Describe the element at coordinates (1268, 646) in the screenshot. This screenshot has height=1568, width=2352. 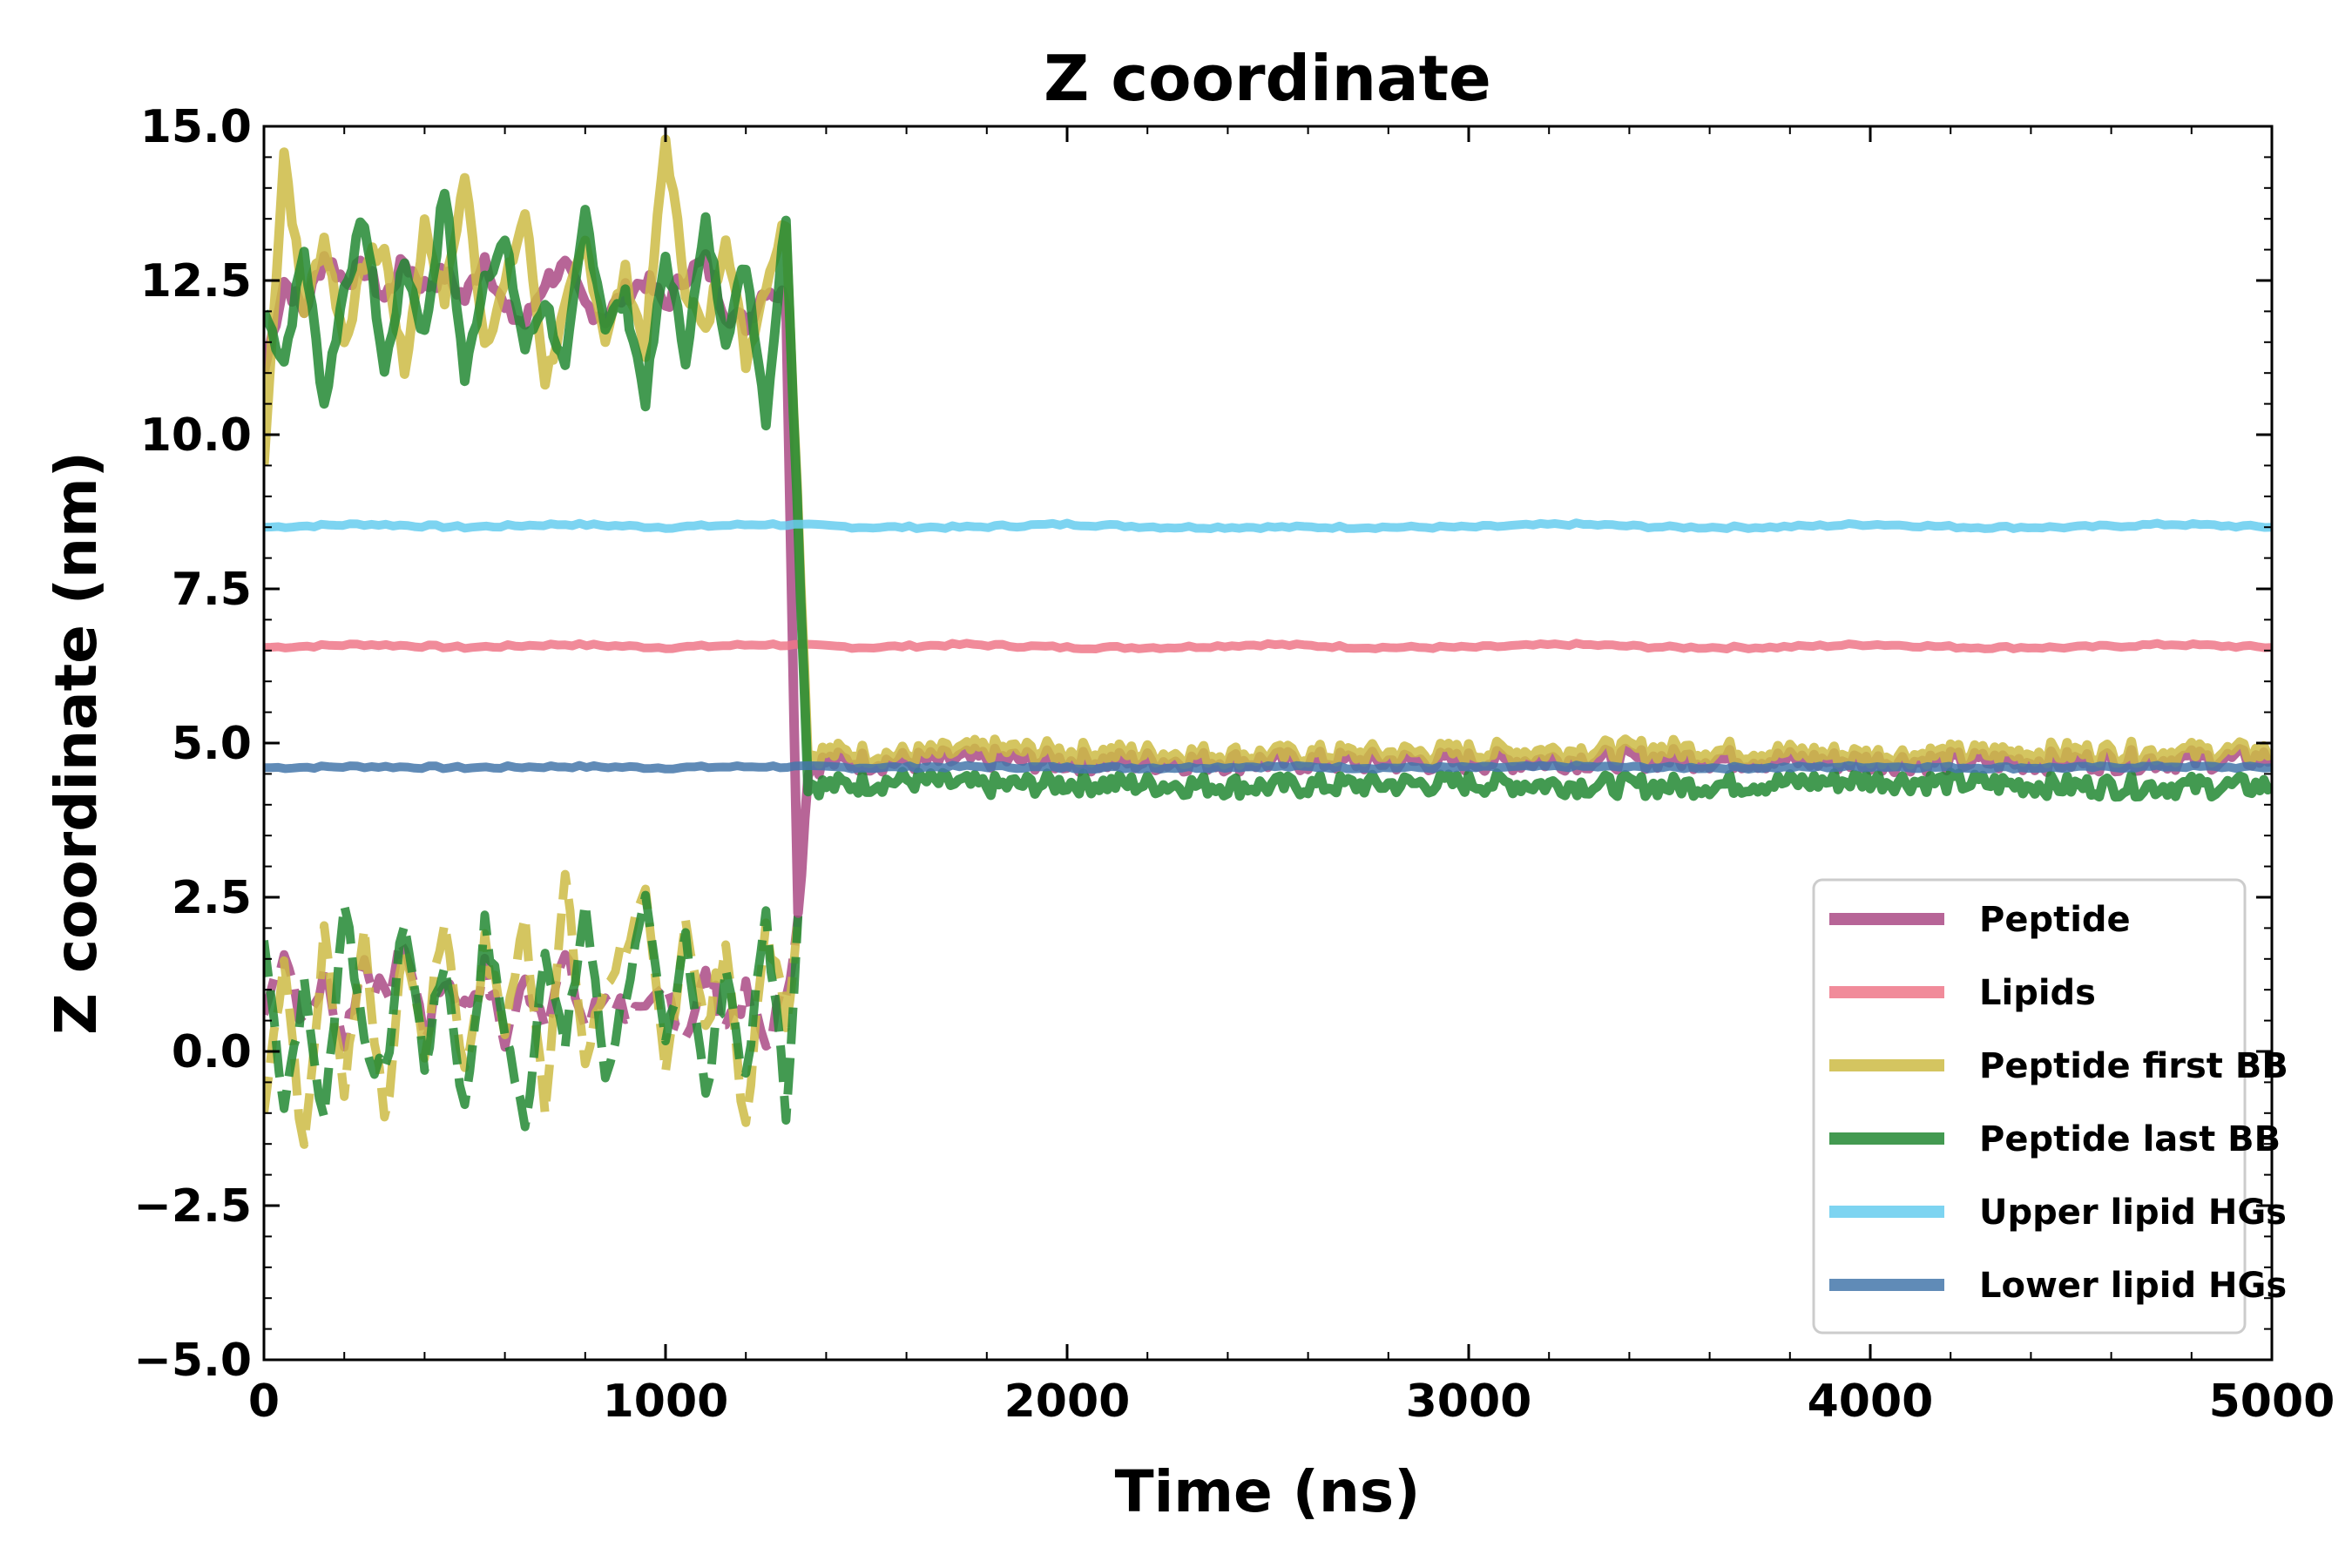
I see `series-lipids` at that location.